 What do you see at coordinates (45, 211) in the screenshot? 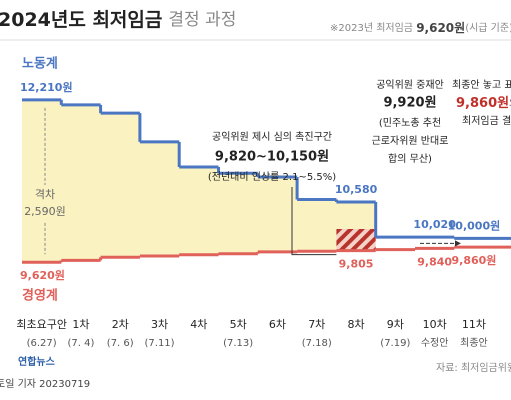
I see `gap-value: 2,590원` at bounding box center [45, 211].